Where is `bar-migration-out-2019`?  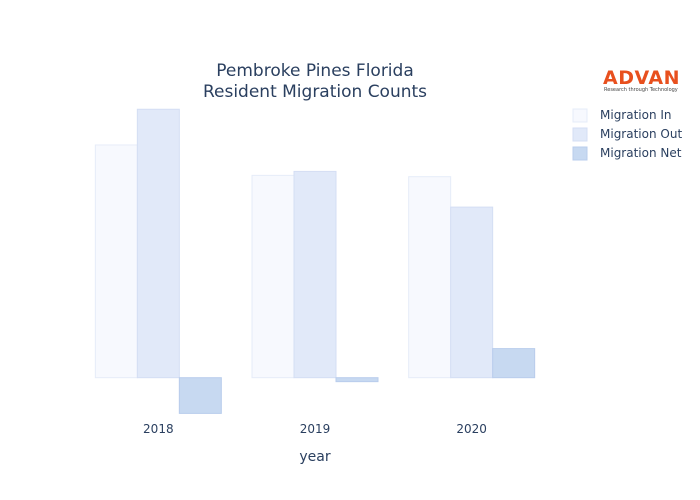
bar-migration-out-2019 is located at coordinates (315, 274).